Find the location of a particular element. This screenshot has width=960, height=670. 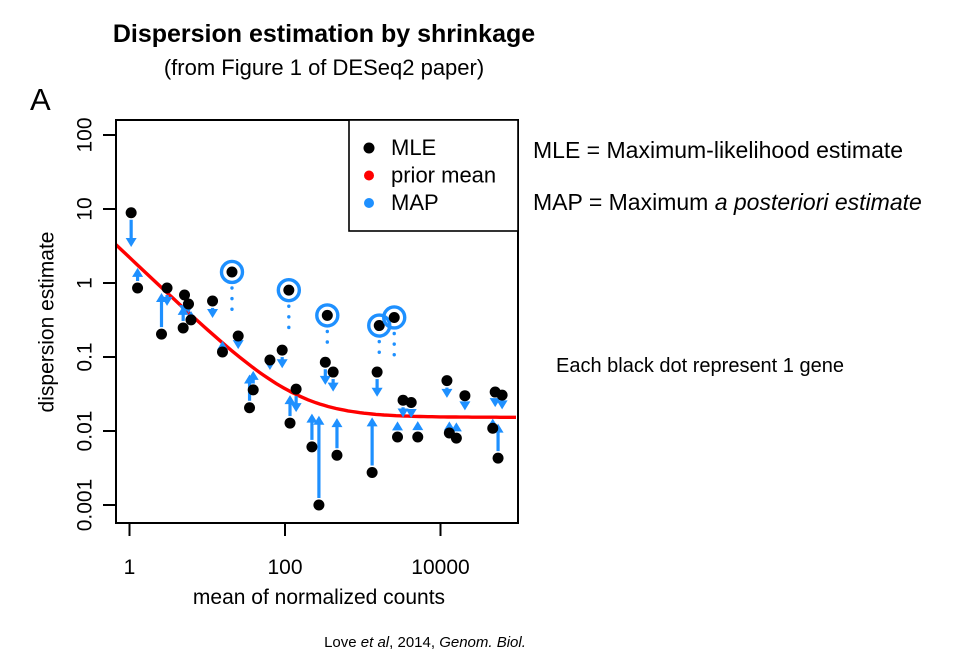

legend-box is located at coordinates (433, 175).